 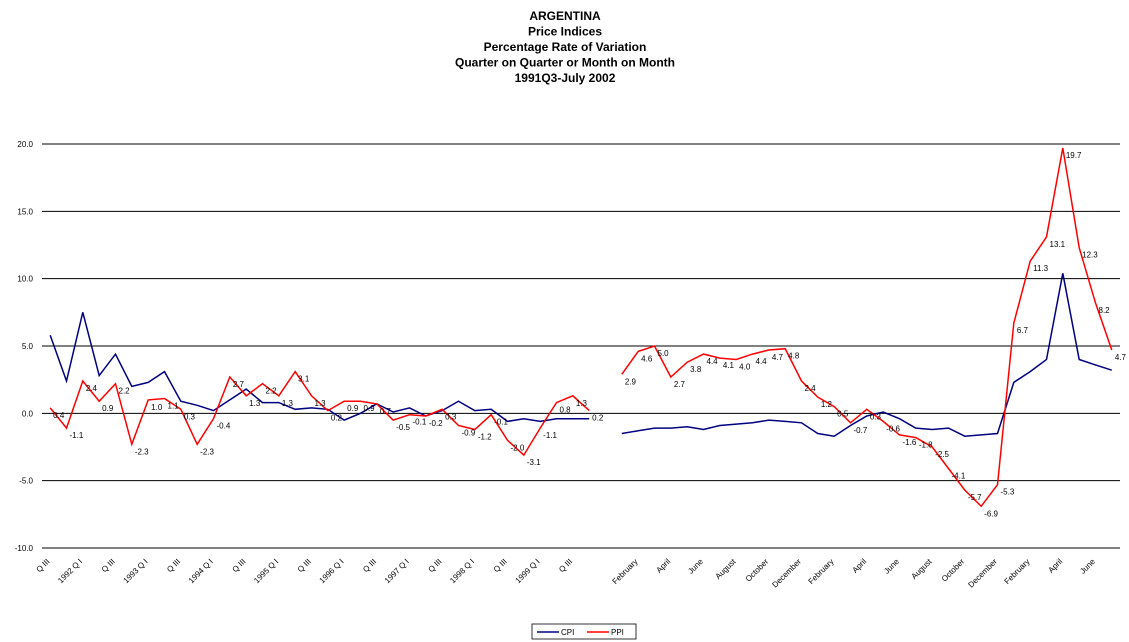 What do you see at coordinates (77, 435) in the screenshot?
I see `data-label: -1.1` at bounding box center [77, 435].